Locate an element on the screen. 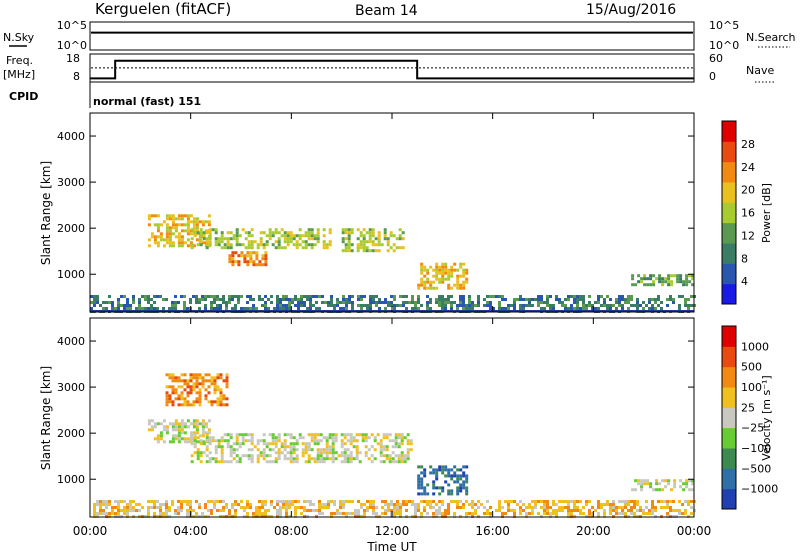 The height and width of the screenshot is (554, 800). station-title: Kerguelen (fitACF) is located at coordinates (163, 9).